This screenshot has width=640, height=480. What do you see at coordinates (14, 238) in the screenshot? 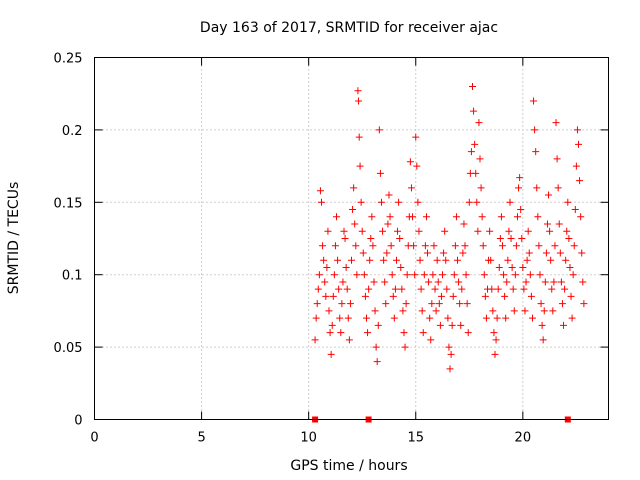
I see `y-axis-label: SRMTID / TECUs` at bounding box center [14, 238].